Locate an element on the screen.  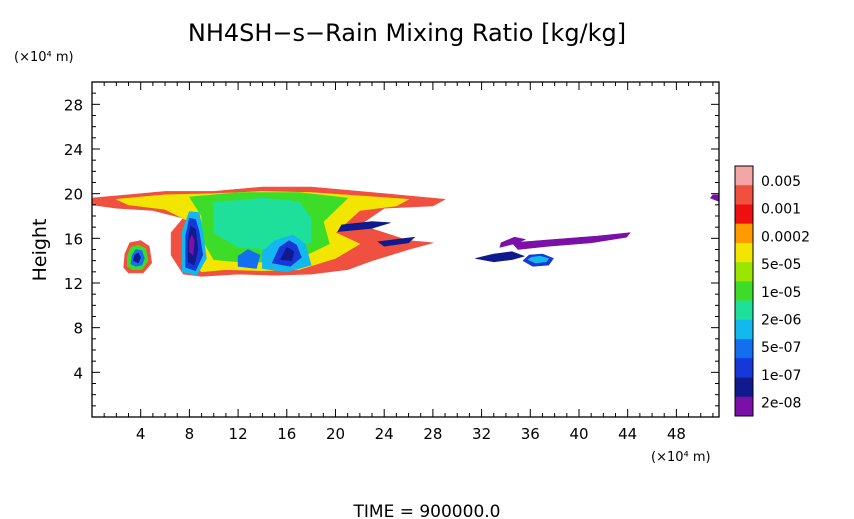
colorbar-label: 1e-05 is located at coordinates (781, 293).